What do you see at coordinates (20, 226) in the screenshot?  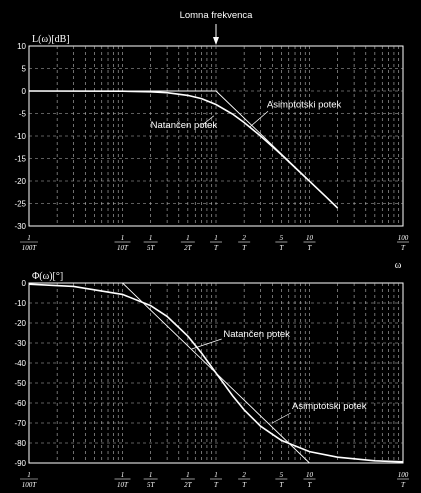 I see `magnitude-ytick-label: -30` at bounding box center [20, 226].